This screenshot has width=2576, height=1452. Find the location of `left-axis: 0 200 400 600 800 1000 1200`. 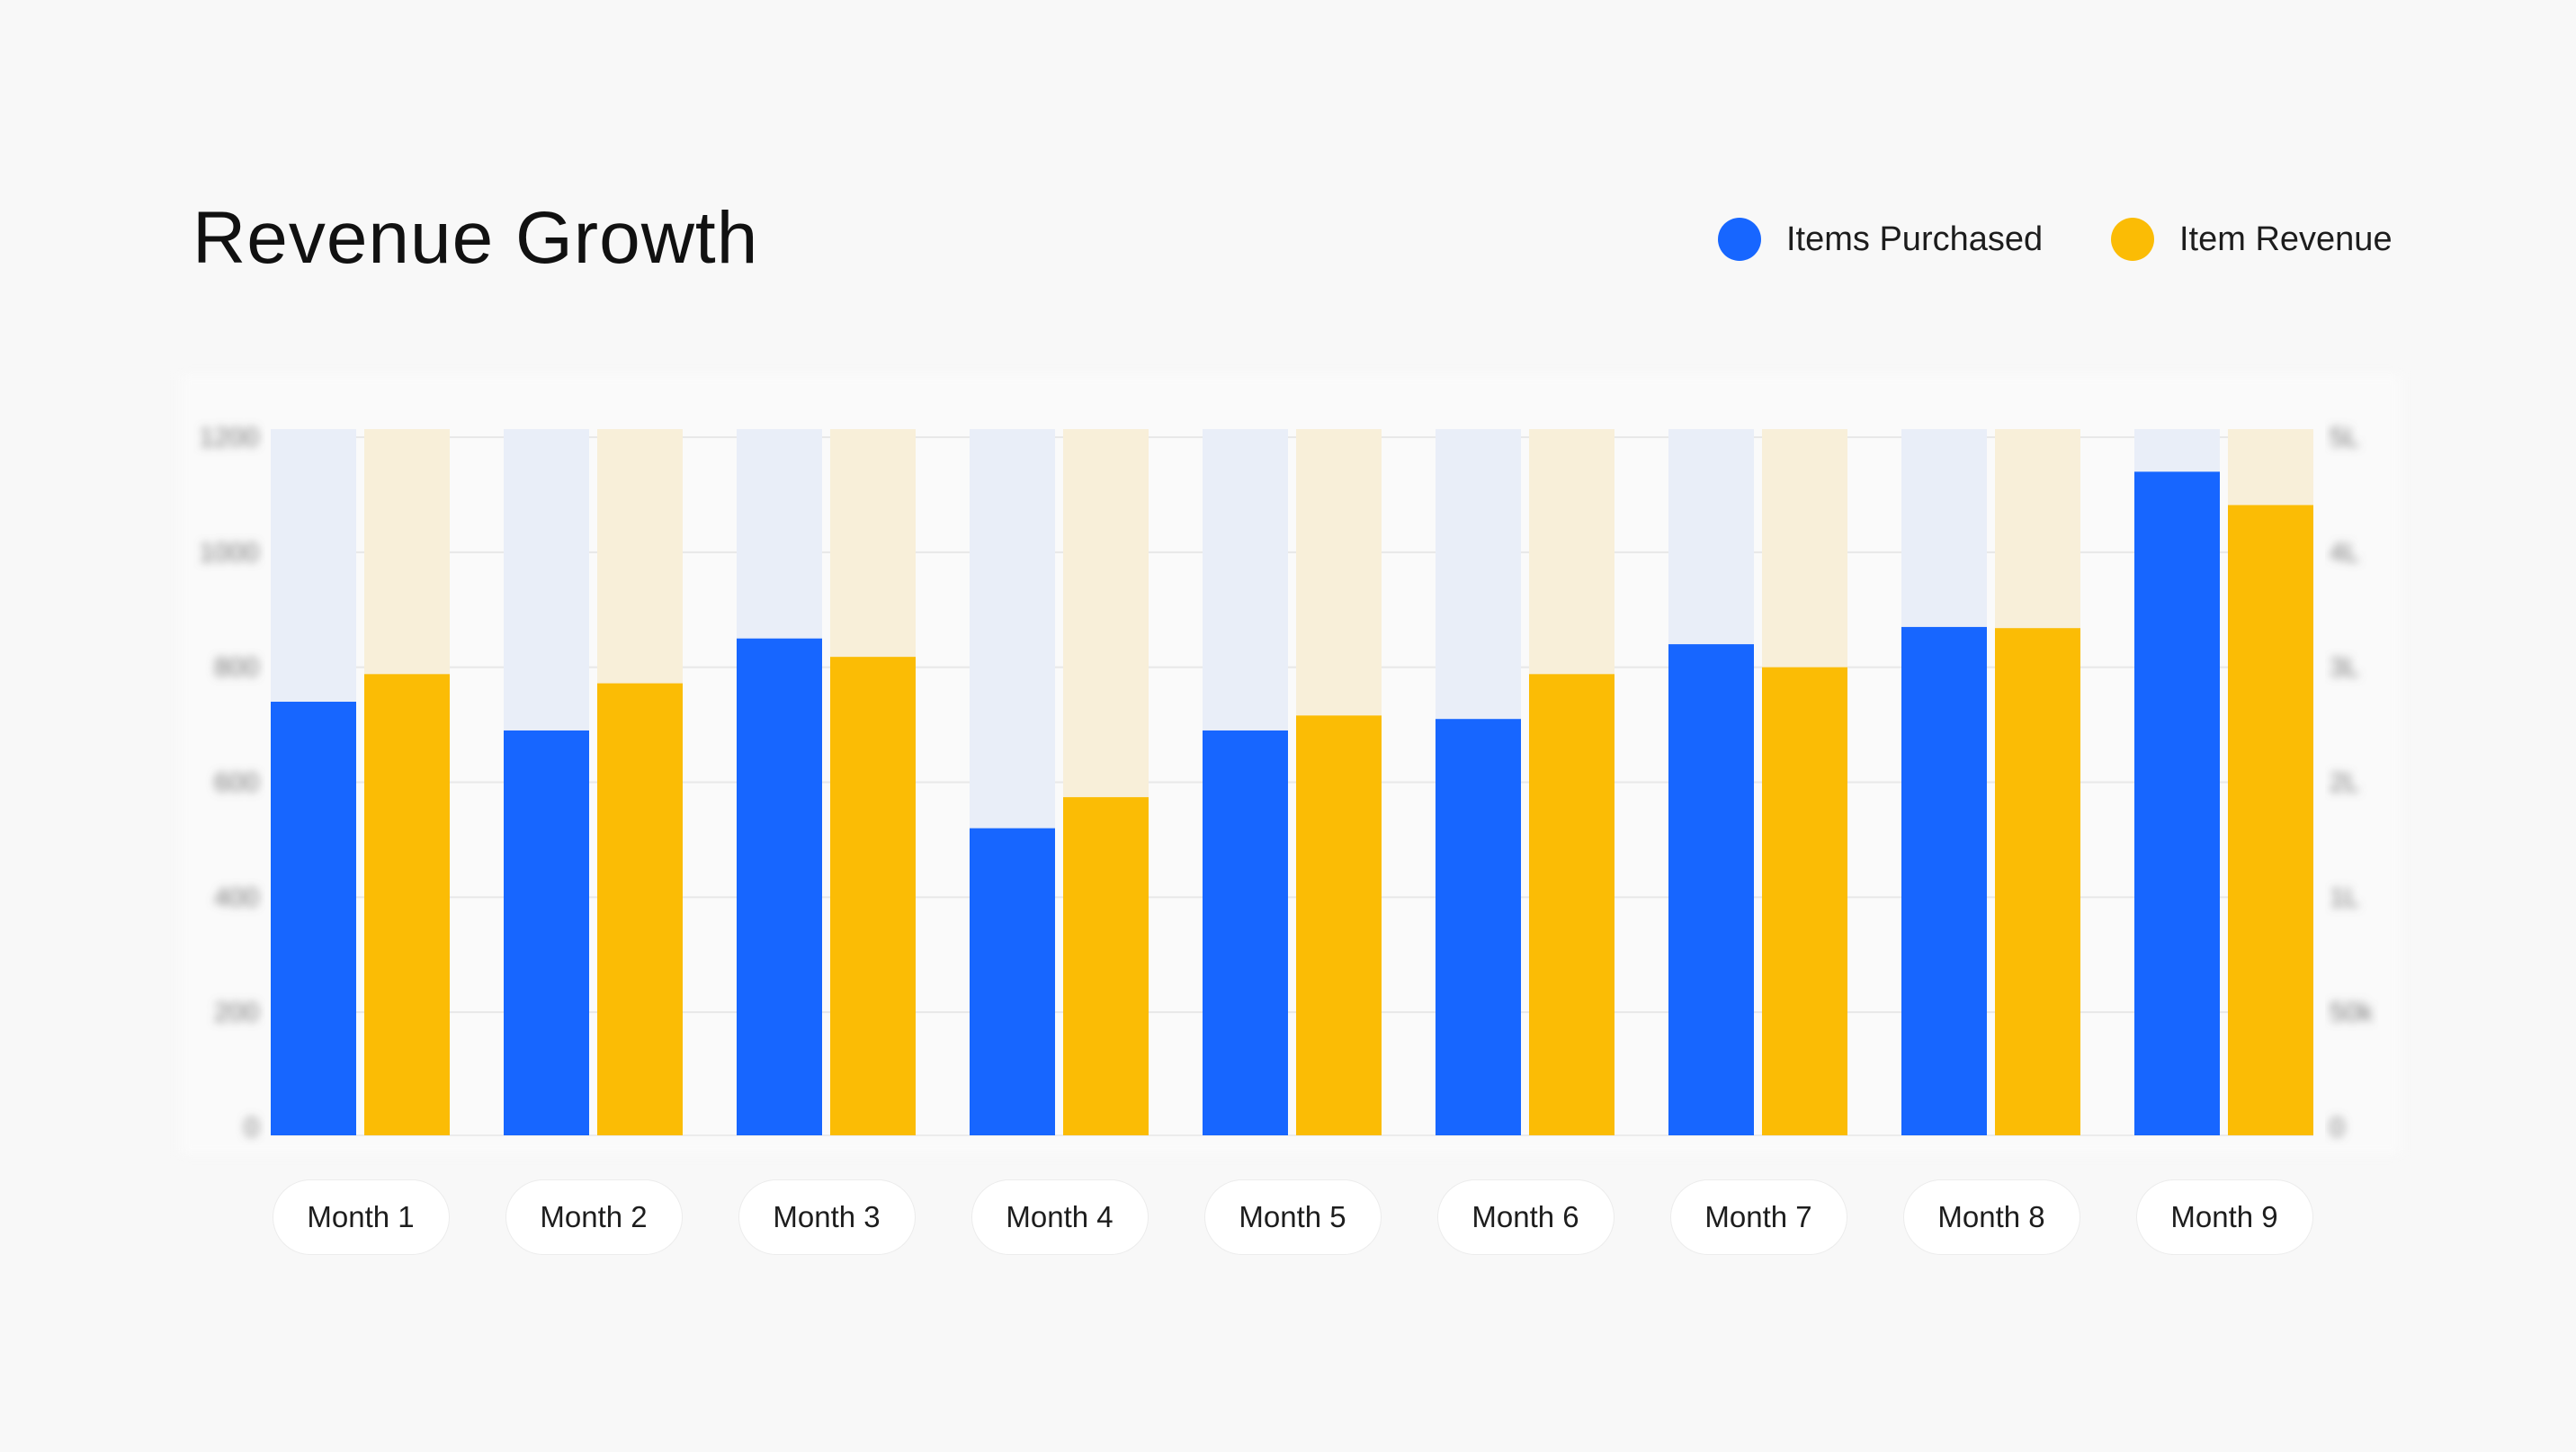

left-axis: 0 200 400 600 800 1000 1200 is located at coordinates (229, 783).